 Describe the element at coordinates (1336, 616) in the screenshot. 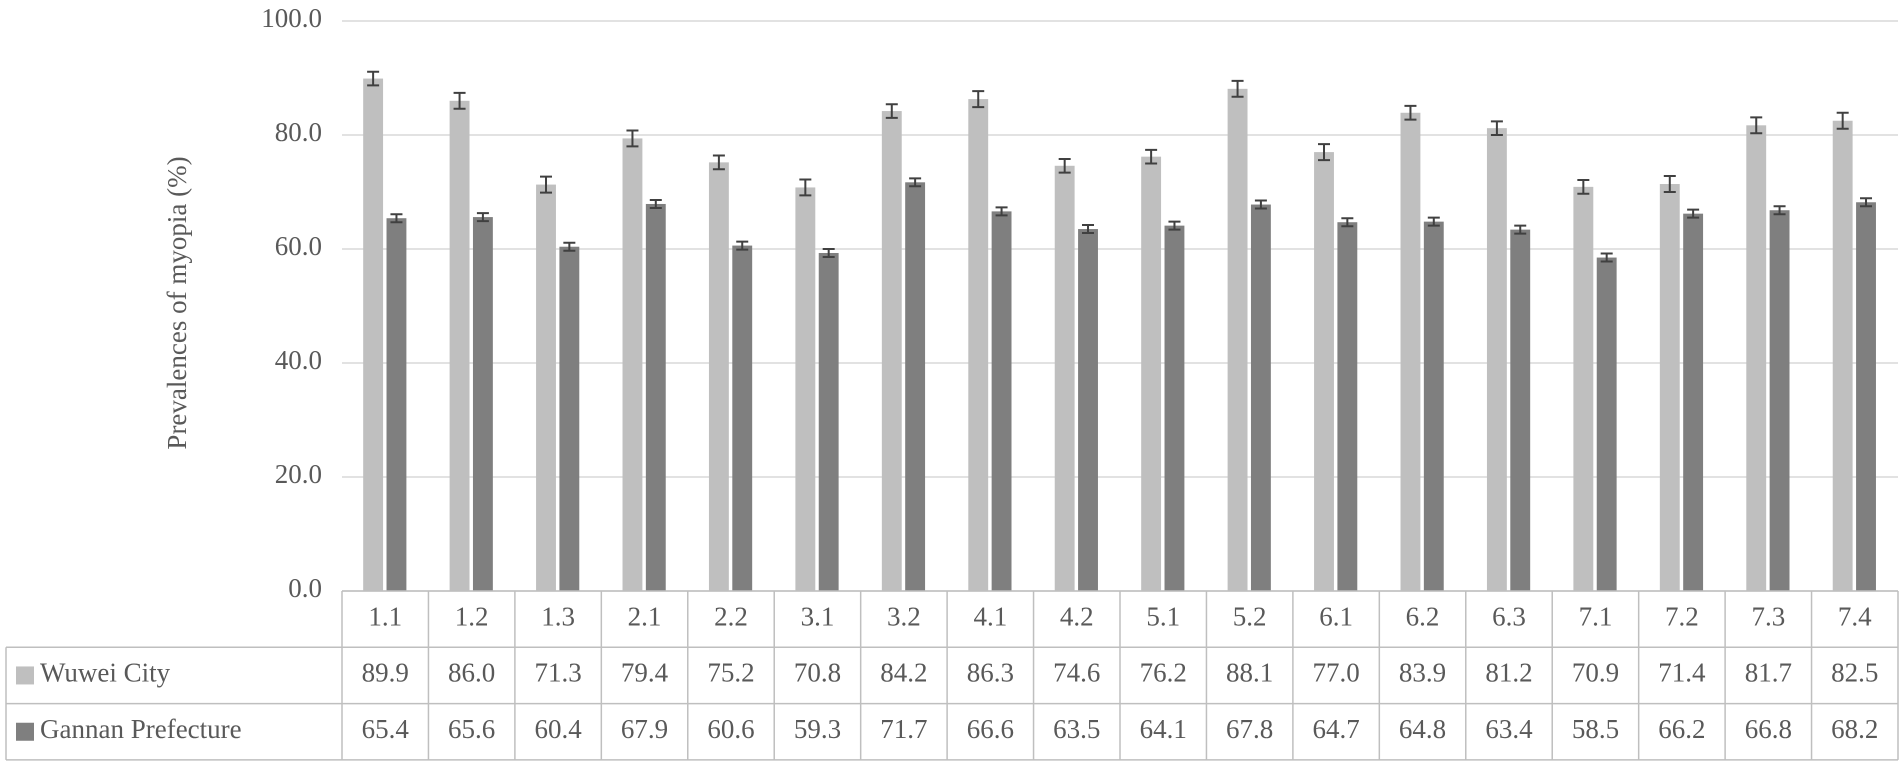

I see `x-tick-label: 6.1` at that location.